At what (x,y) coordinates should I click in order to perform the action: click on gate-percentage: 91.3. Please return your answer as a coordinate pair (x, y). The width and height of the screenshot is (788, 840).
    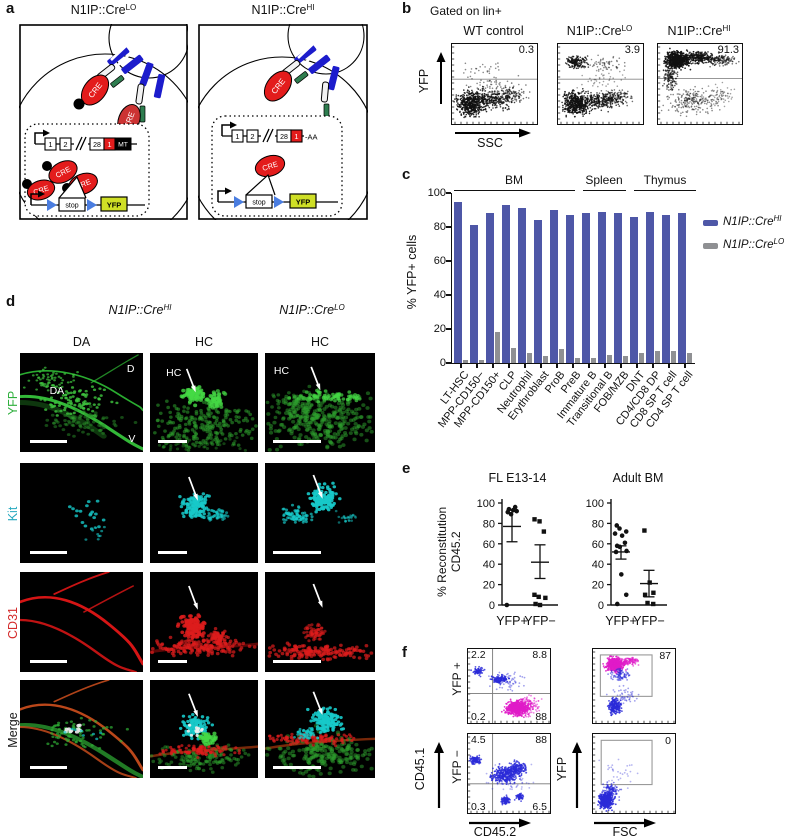
    Looking at the image, I should click on (728, 50).